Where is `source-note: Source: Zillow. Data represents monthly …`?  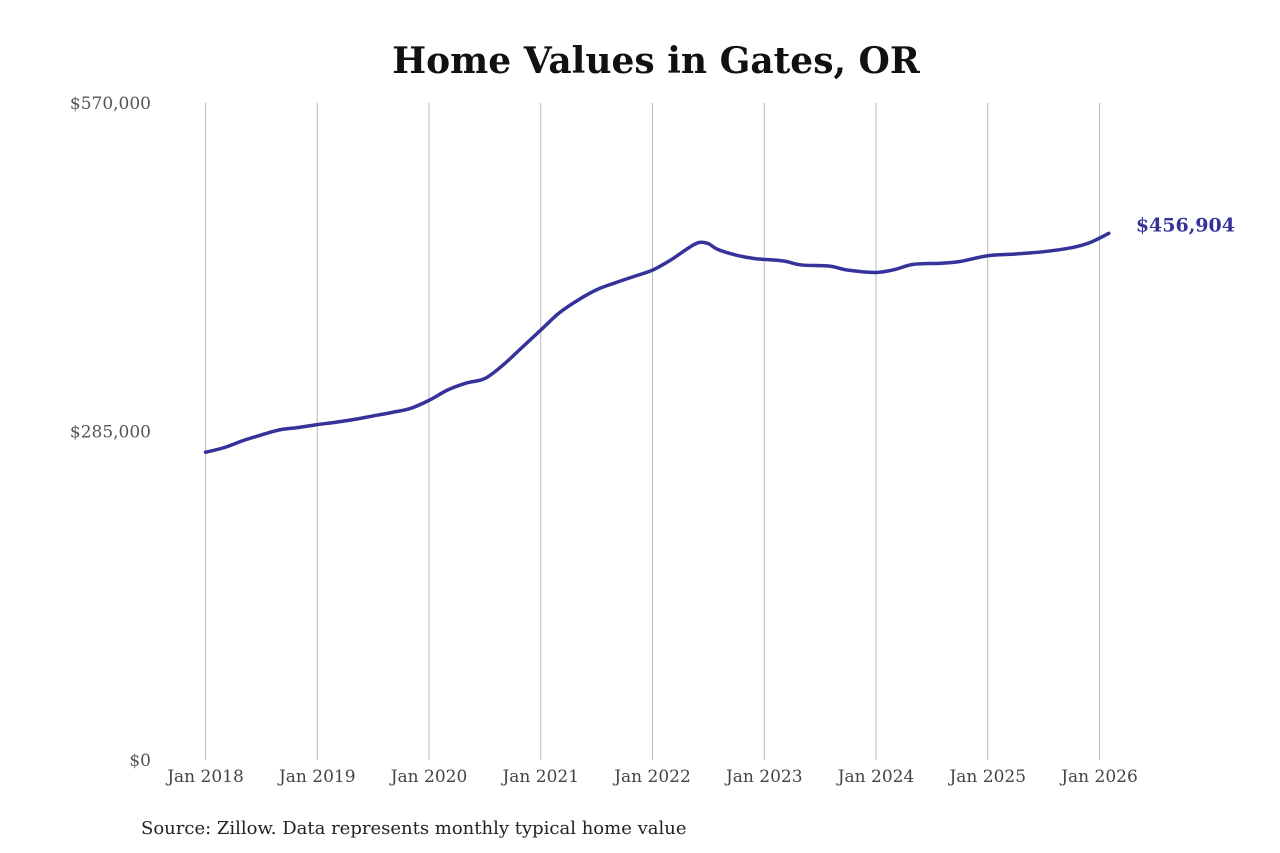
source-note: Source: Zillow. Data represents monthly … is located at coordinates (414, 828).